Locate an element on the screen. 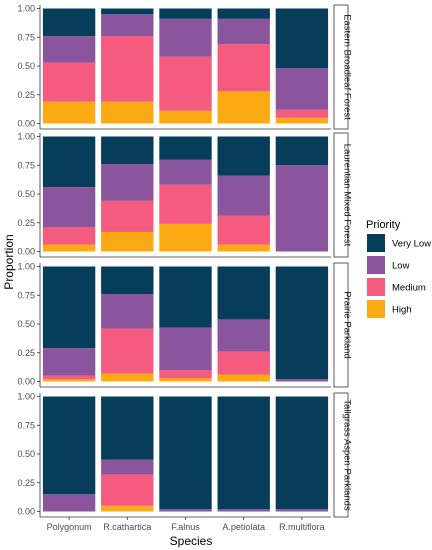 The width and height of the screenshot is (432, 550). x-tick-label: R.cathartica is located at coordinates (127, 527).